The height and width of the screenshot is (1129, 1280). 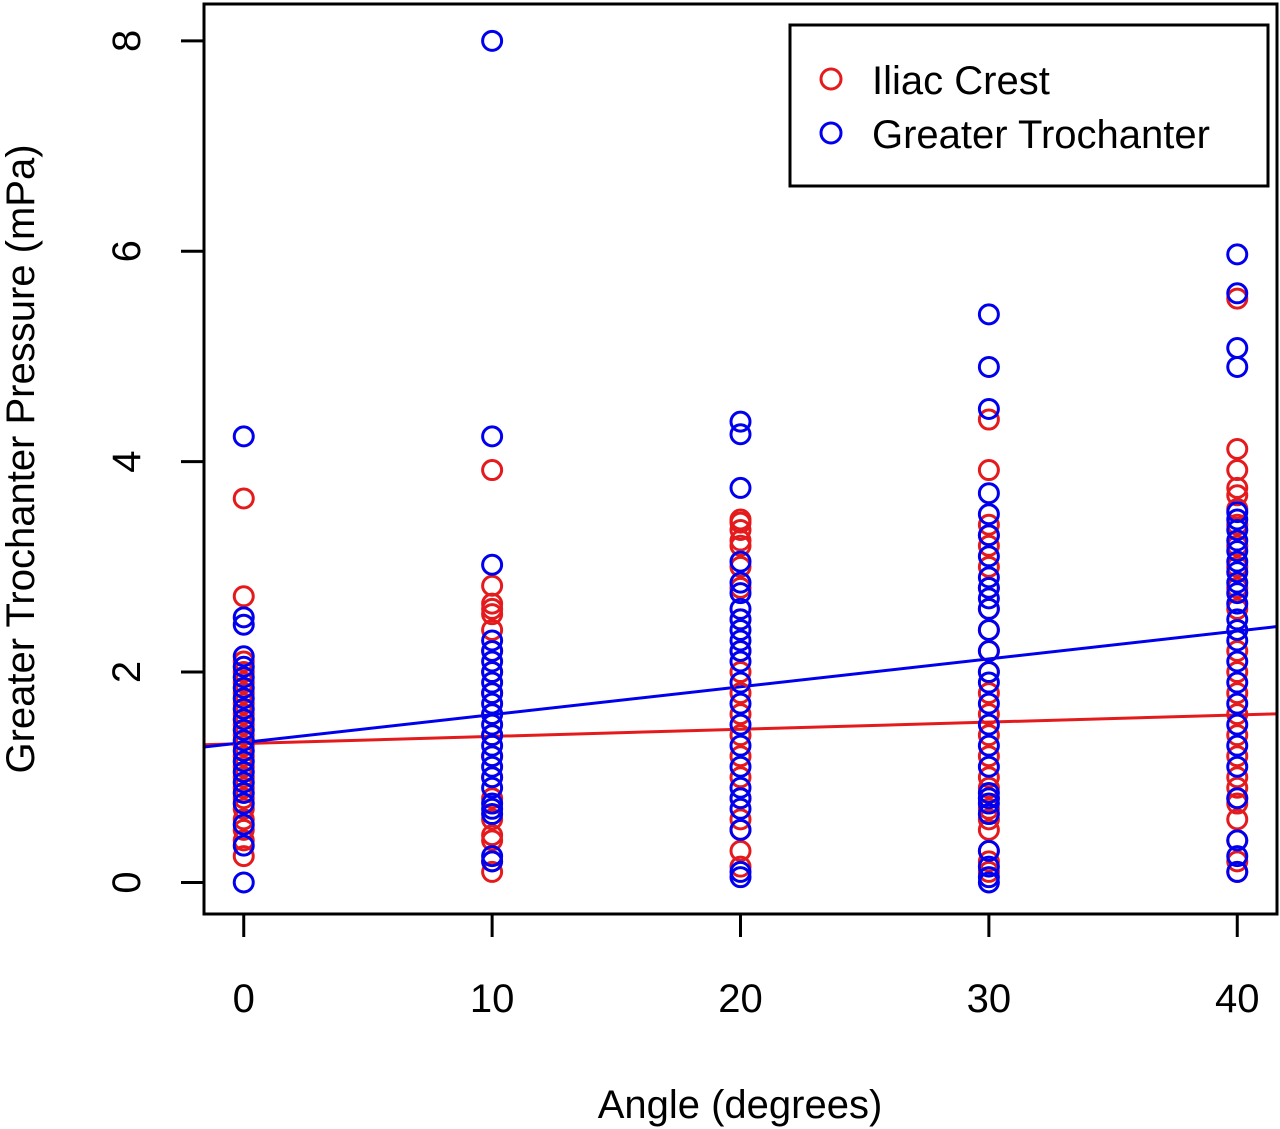 I want to click on y-axis-title: Greater Trochanter Pressure (mPa), so click(x=21, y=458).